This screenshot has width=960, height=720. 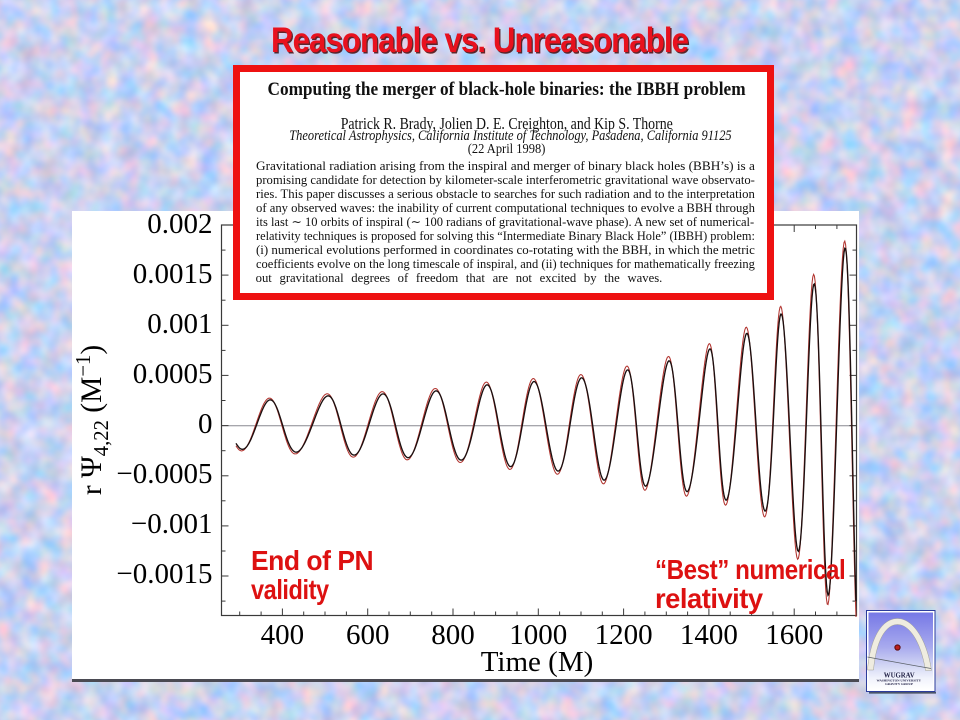 What do you see at coordinates (899, 680) in the screenshot?
I see `svg-text: WASHINGTON UNIVERSITY` at bounding box center [899, 680].